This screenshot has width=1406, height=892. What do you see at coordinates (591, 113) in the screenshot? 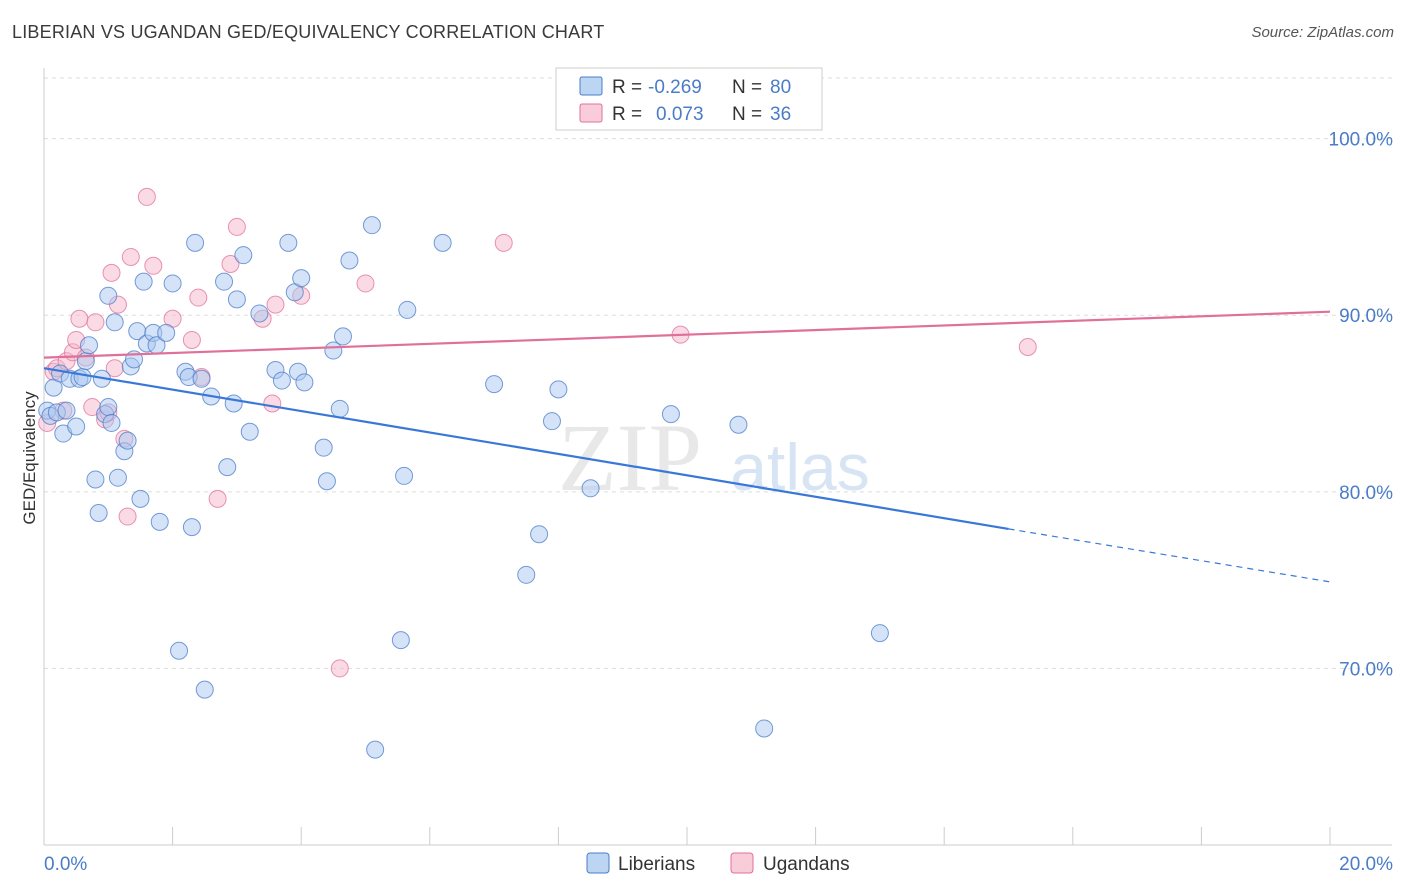
I see `legend-ugandans-swatch` at bounding box center [591, 113].